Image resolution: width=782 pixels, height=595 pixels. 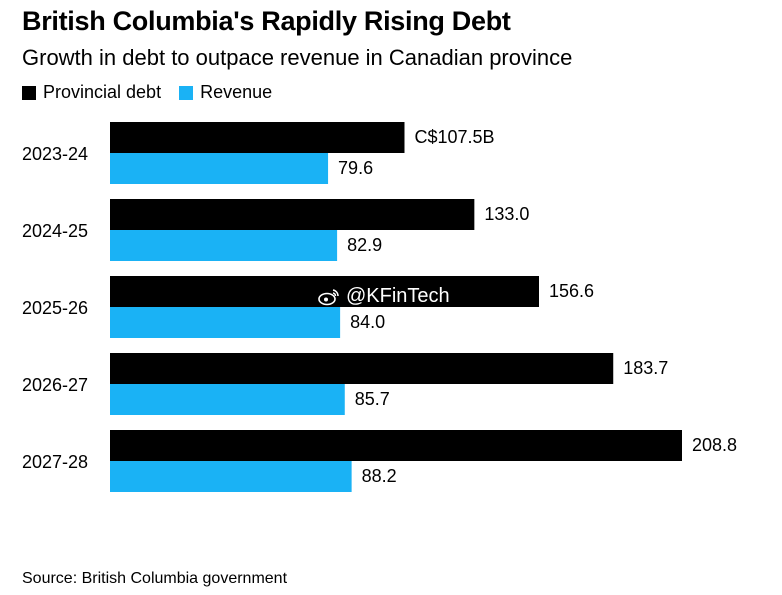 What do you see at coordinates (236, 92) in the screenshot?
I see `legend-label-revenue: Revenue` at bounding box center [236, 92].